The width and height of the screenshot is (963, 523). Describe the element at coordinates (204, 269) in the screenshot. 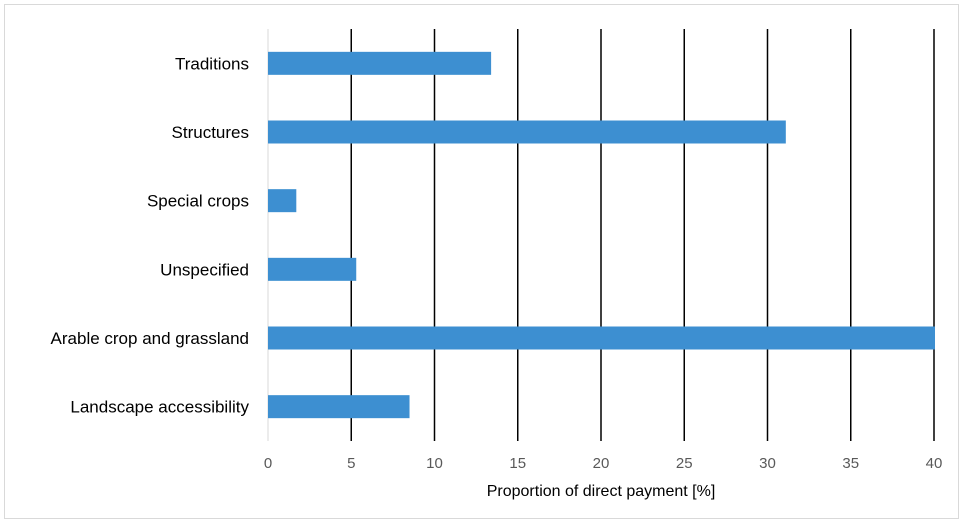

I see `category-label: Unspecified` at that location.